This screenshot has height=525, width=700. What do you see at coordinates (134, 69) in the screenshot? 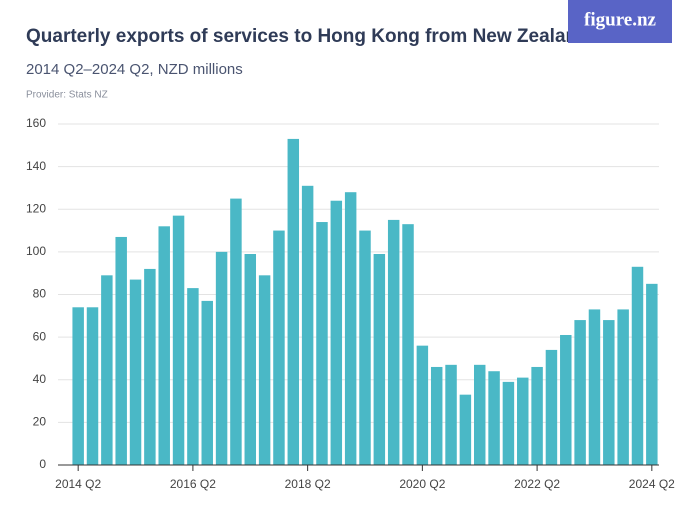
I see `chart-subtitle: 2014 Q2–2024 Q2, NZD millions` at bounding box center [134, 69].